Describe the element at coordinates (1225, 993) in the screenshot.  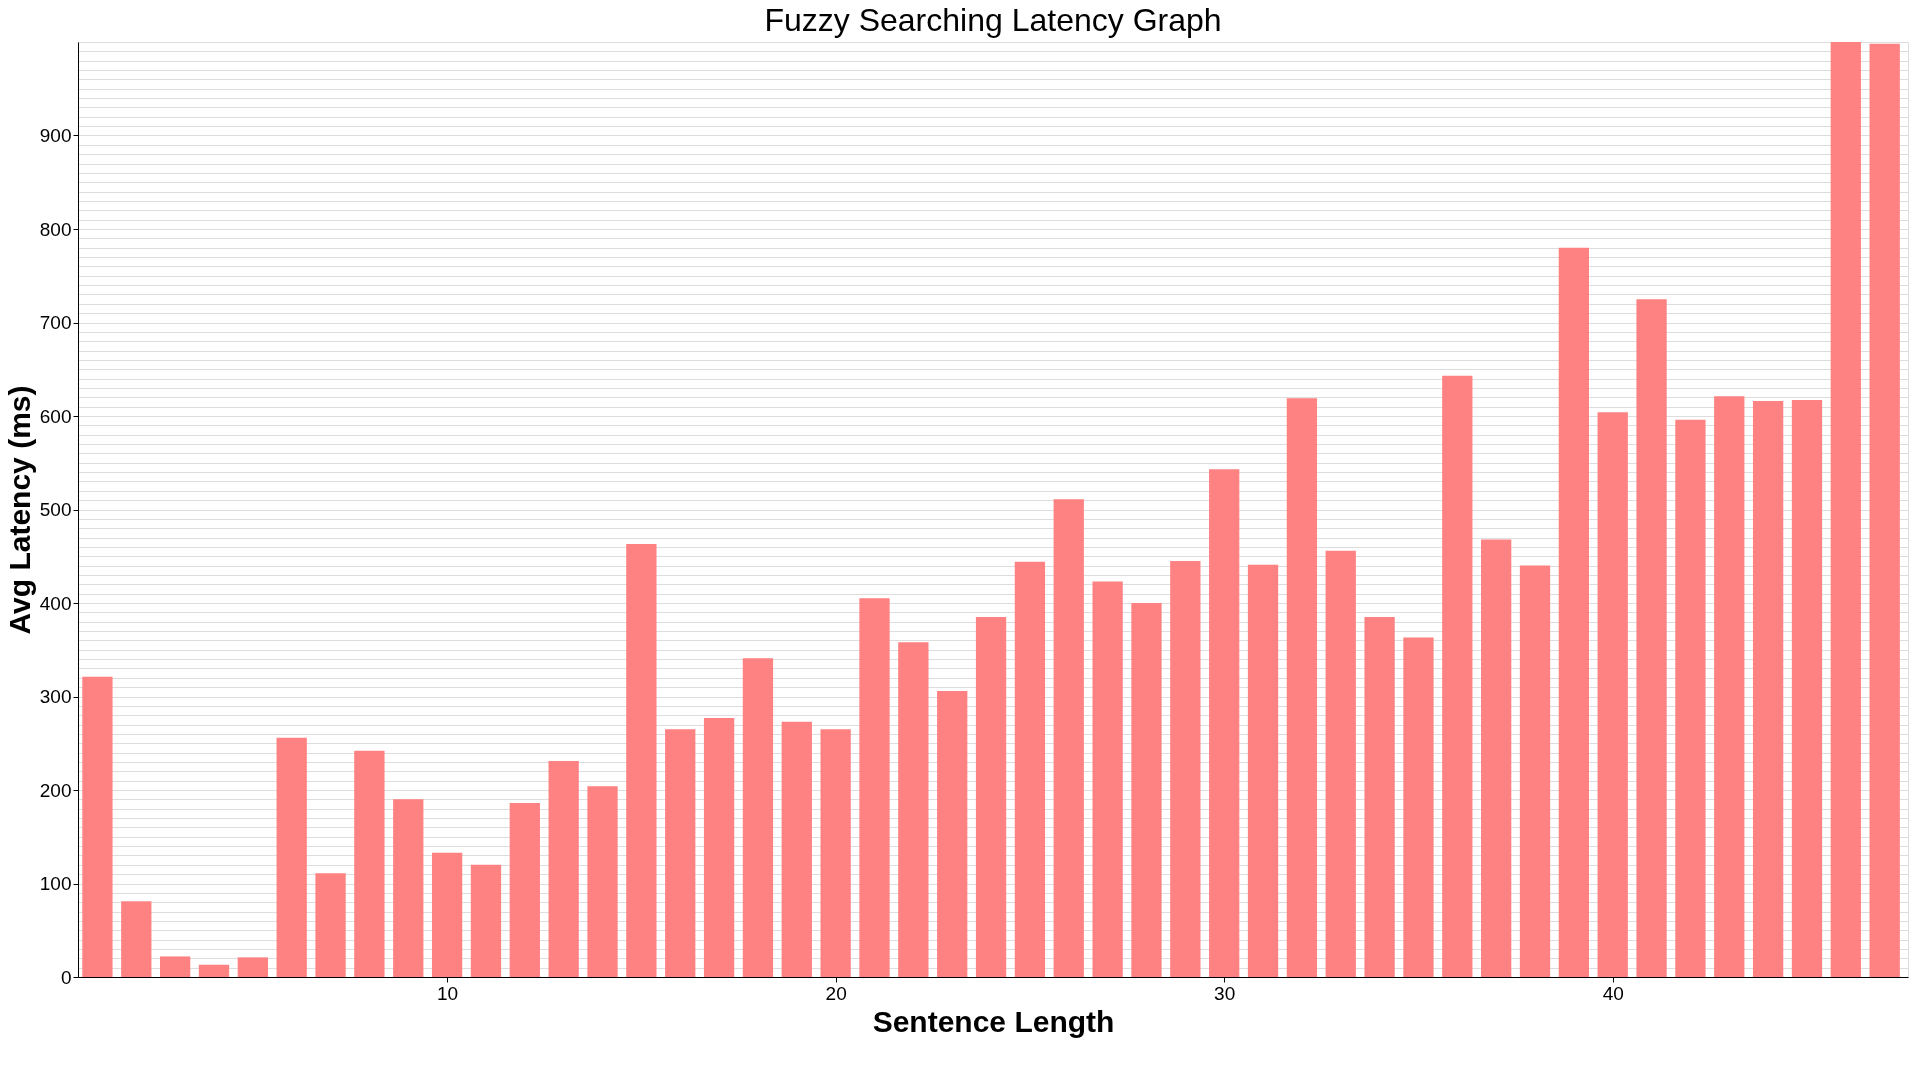
I see `x-tick-label: 30` at that location.